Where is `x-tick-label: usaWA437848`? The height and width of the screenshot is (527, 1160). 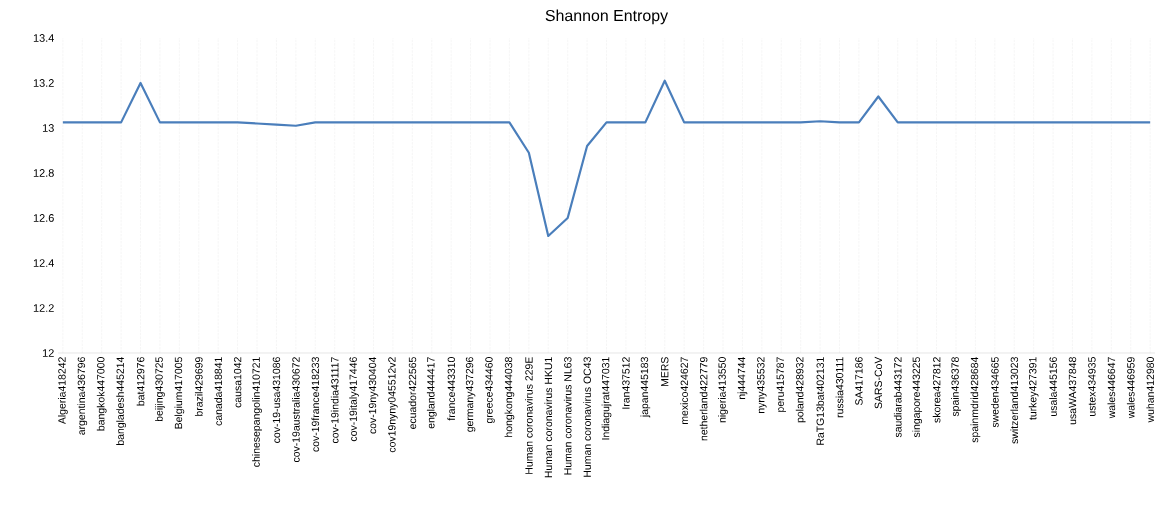
x-tick-label: usaWA437848 is located at coordinates (1072, 391).